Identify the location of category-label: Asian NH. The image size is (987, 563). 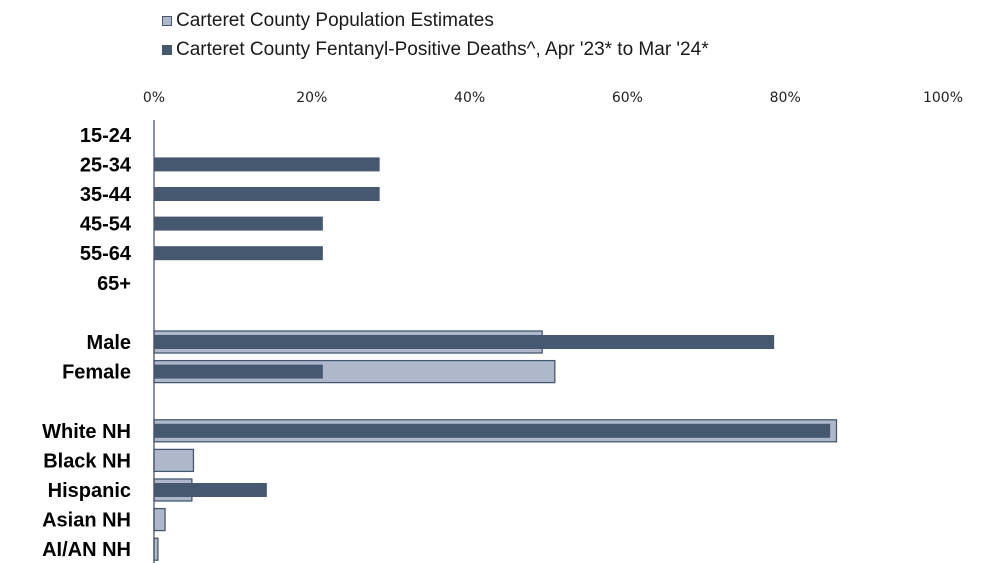
(86, 521).